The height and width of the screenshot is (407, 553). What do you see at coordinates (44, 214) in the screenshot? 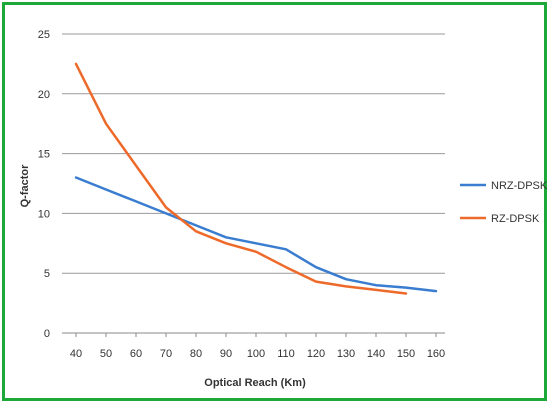
I see `y-tick-label: 10` at bounding box center [44, 214].